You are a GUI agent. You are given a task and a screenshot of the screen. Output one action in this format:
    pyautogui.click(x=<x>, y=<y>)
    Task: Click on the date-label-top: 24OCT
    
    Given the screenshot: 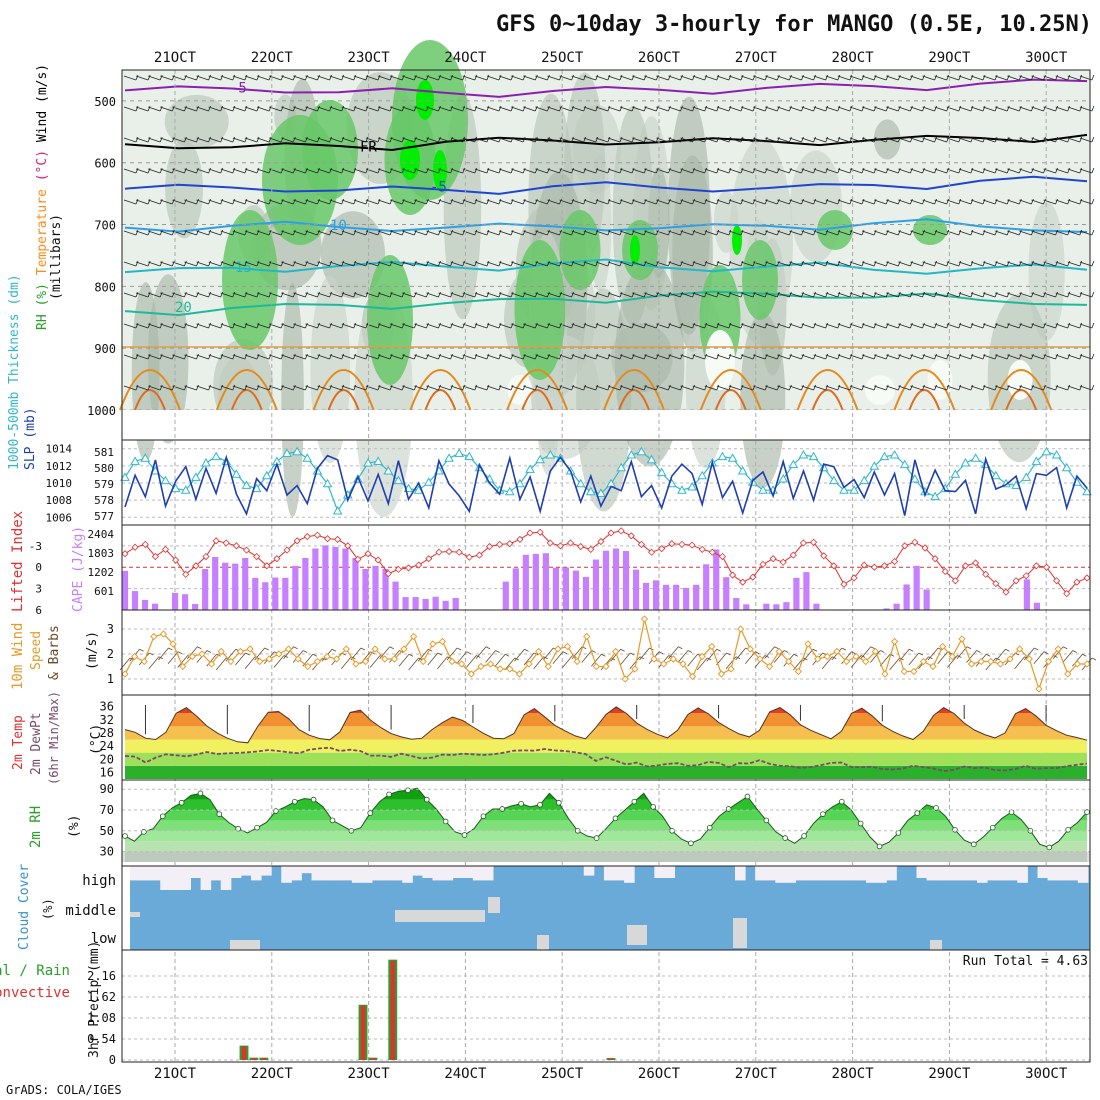 What is the action you would take?
    pyautogui.click(x=465, y=58)
    